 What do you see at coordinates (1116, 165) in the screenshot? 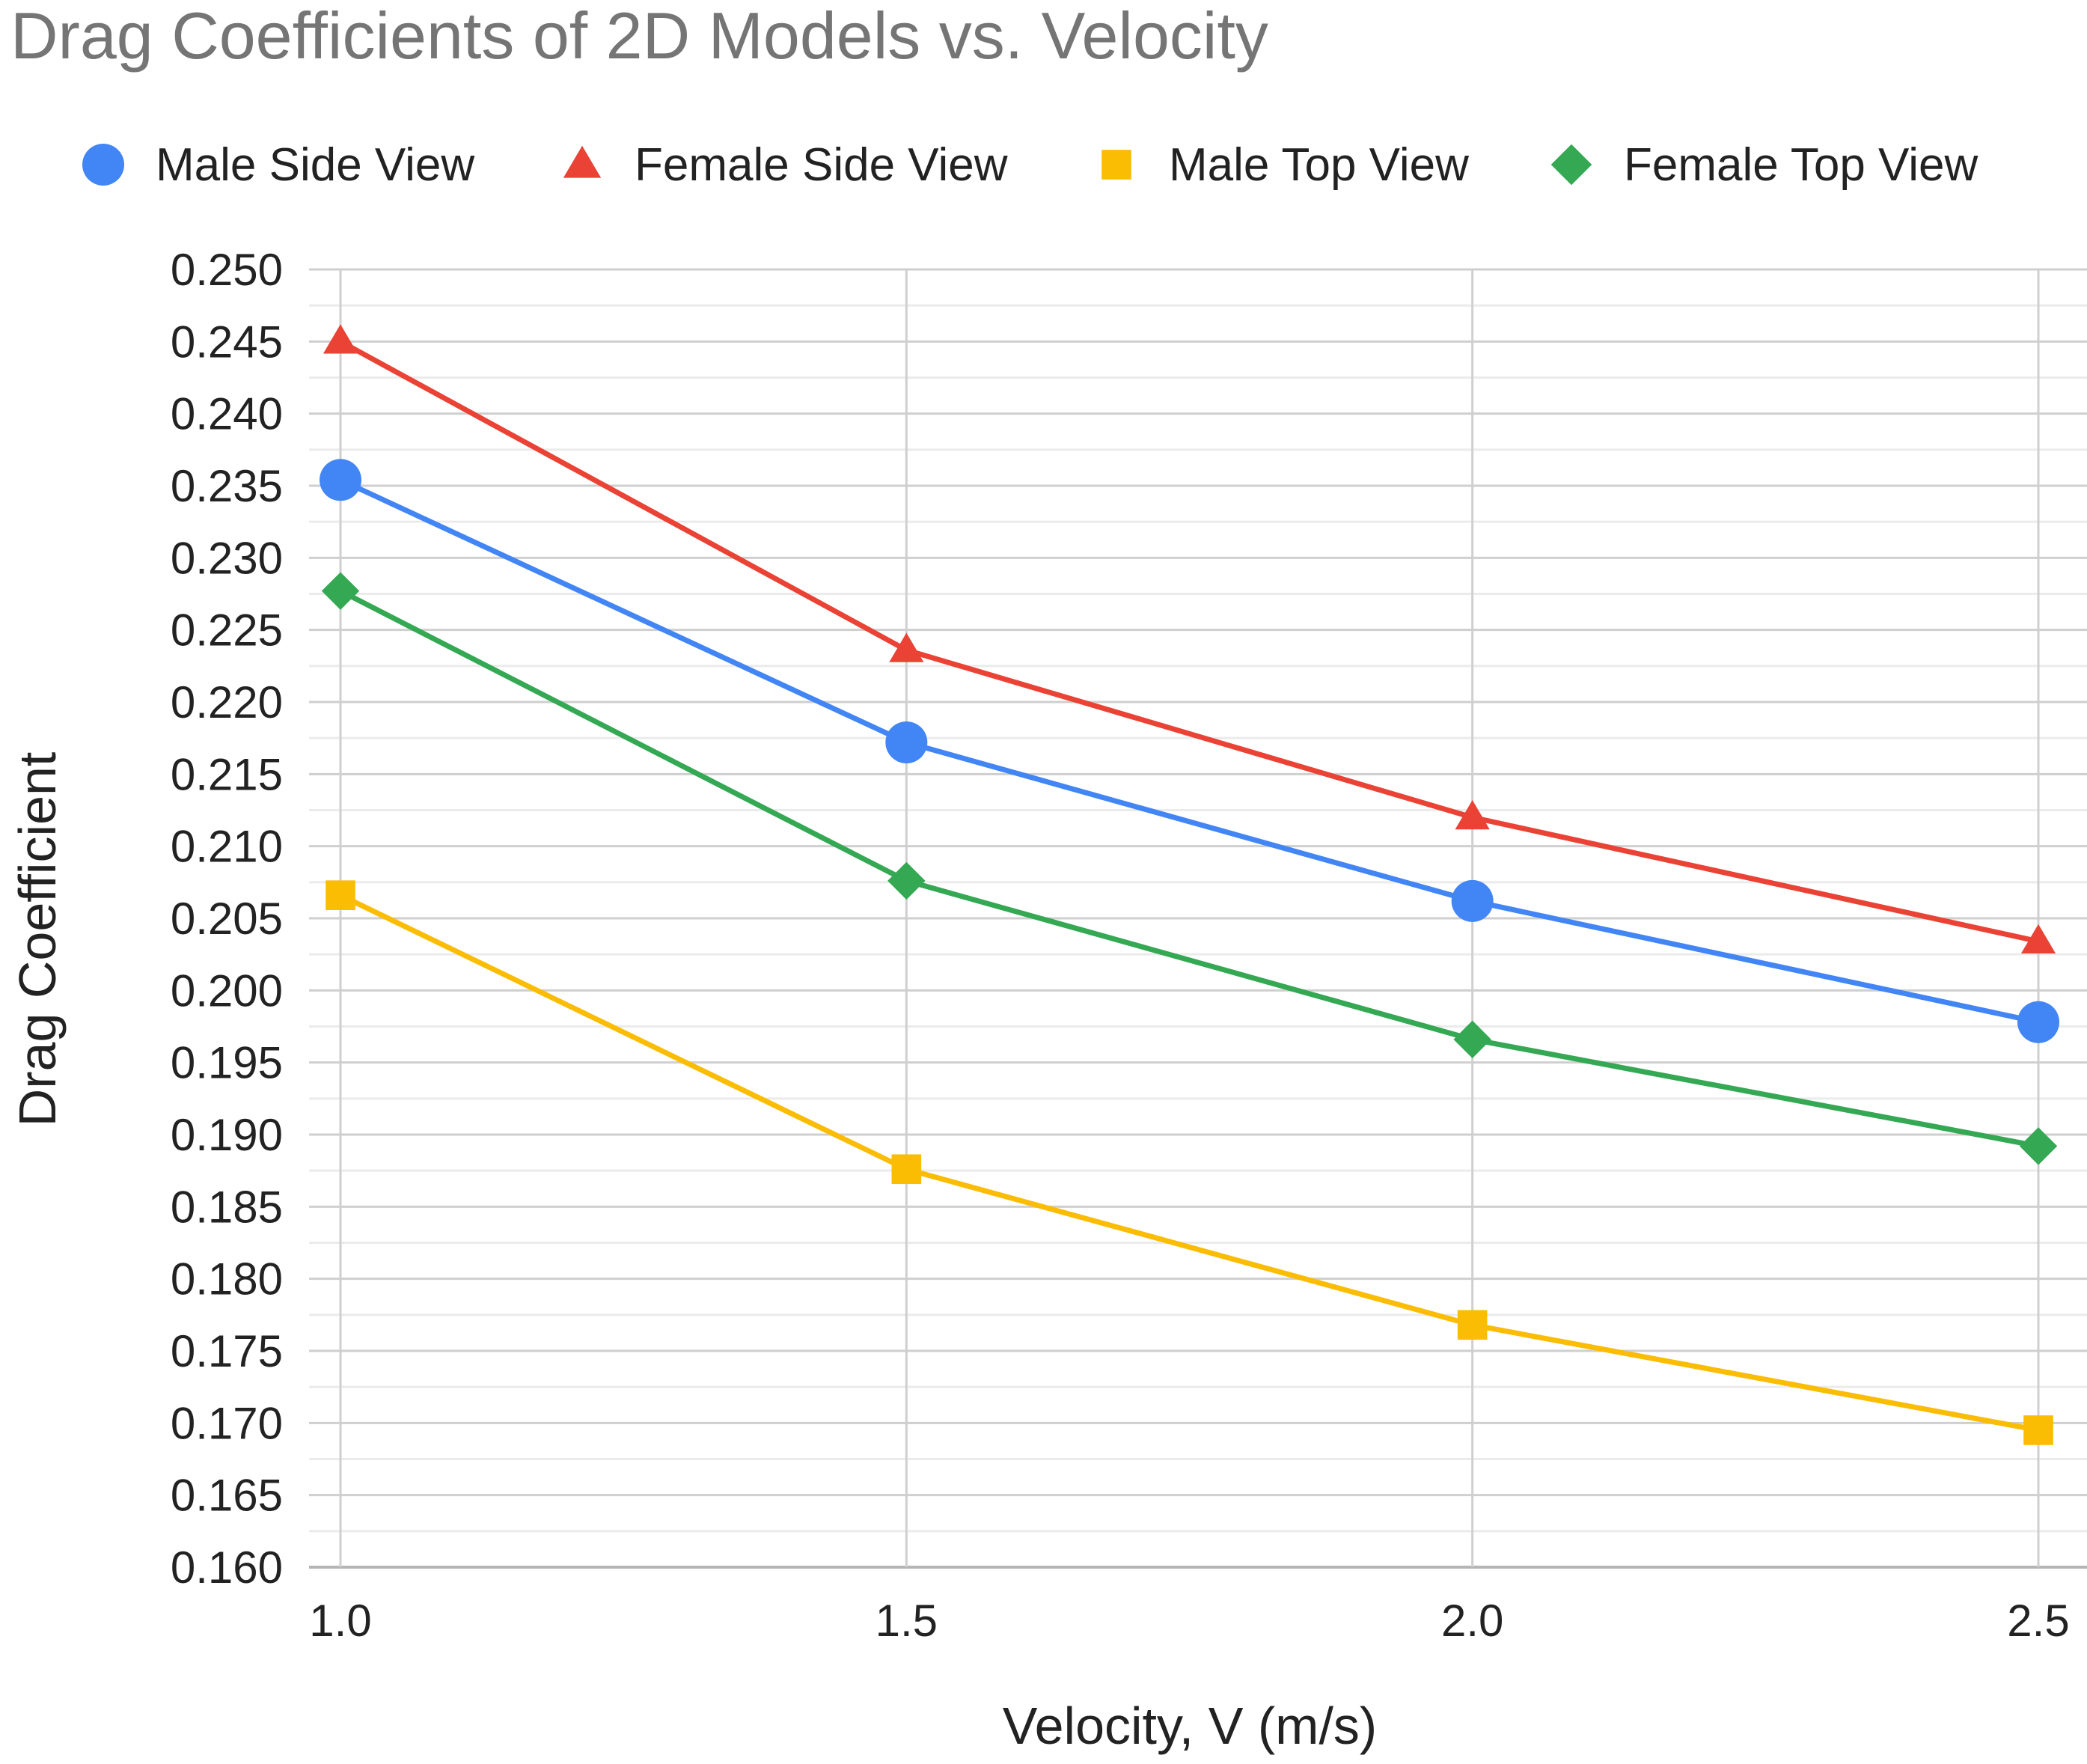
I see `legend-marker-square` at bounding box center [1116, 165].